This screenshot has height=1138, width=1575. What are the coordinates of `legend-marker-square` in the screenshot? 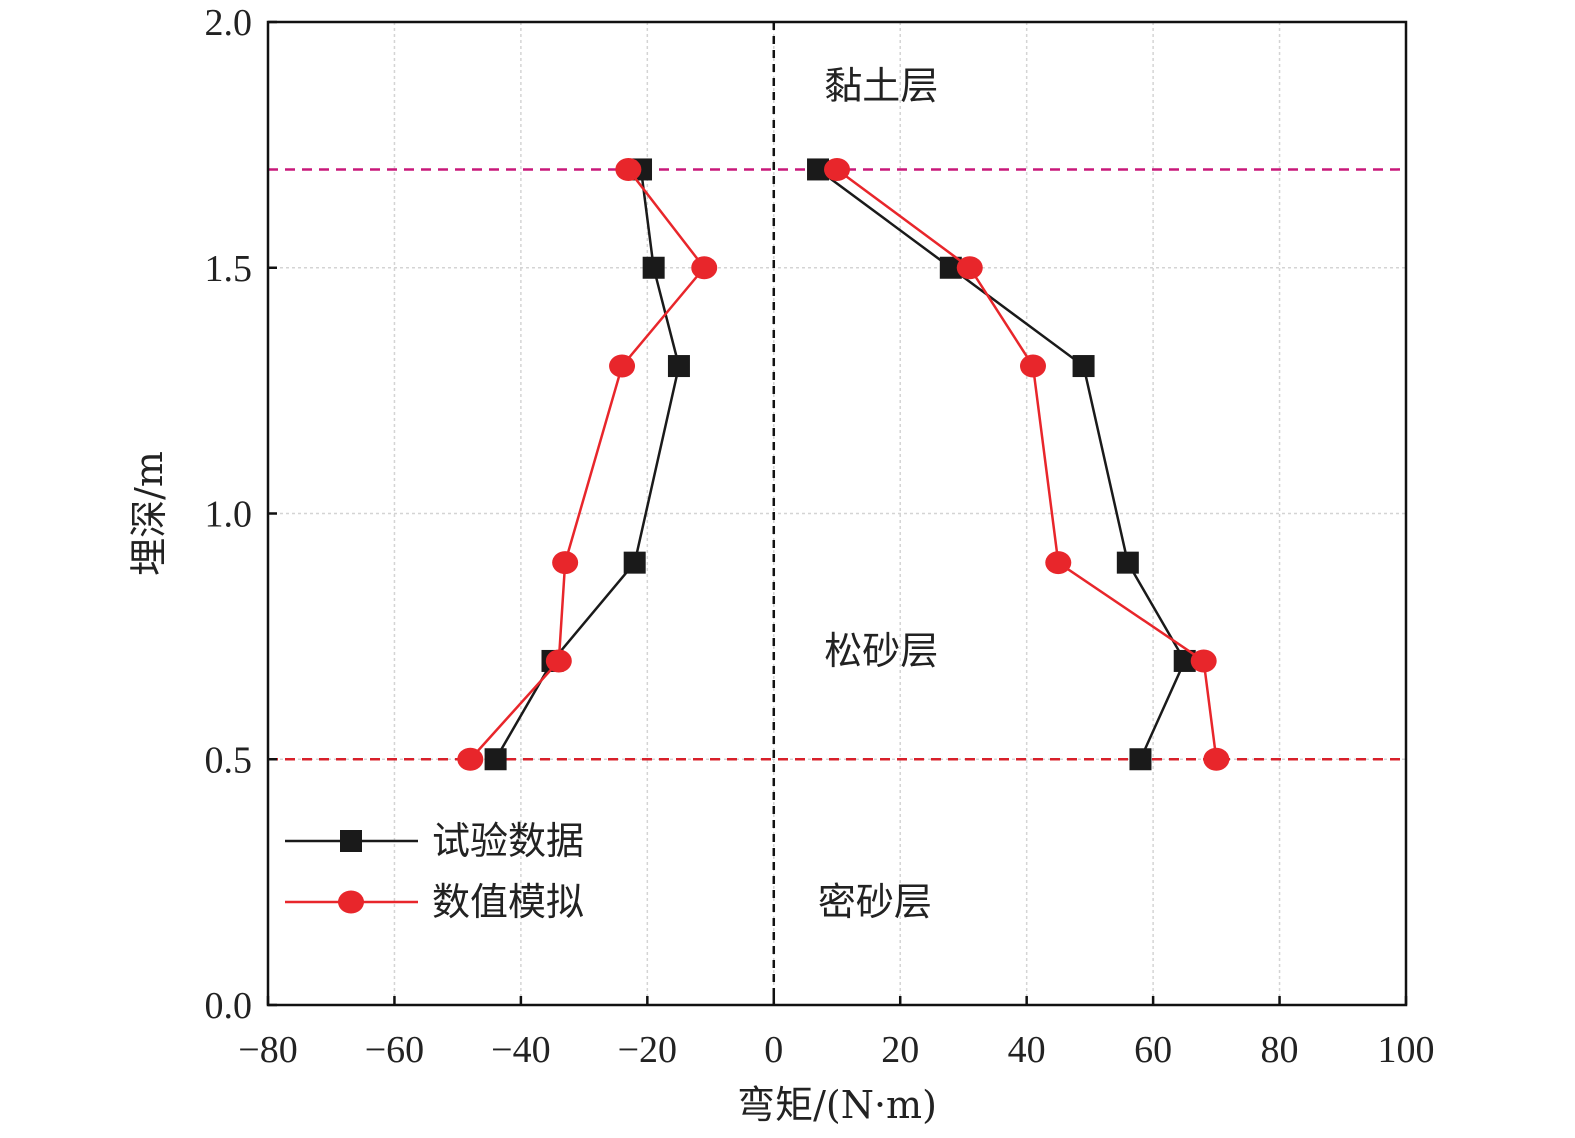 It's located at (351, 841).